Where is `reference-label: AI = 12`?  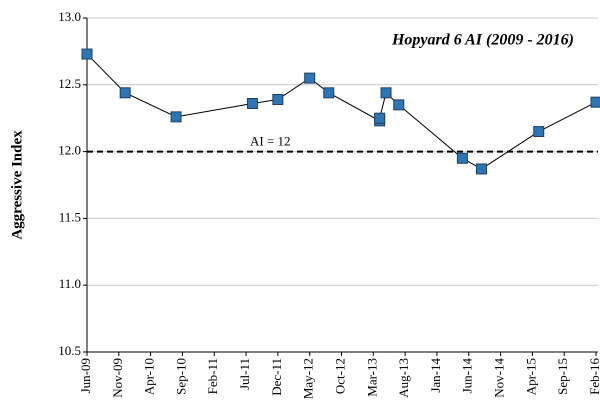
reference-label: AI = 12 is located at coordinates (270, 141).